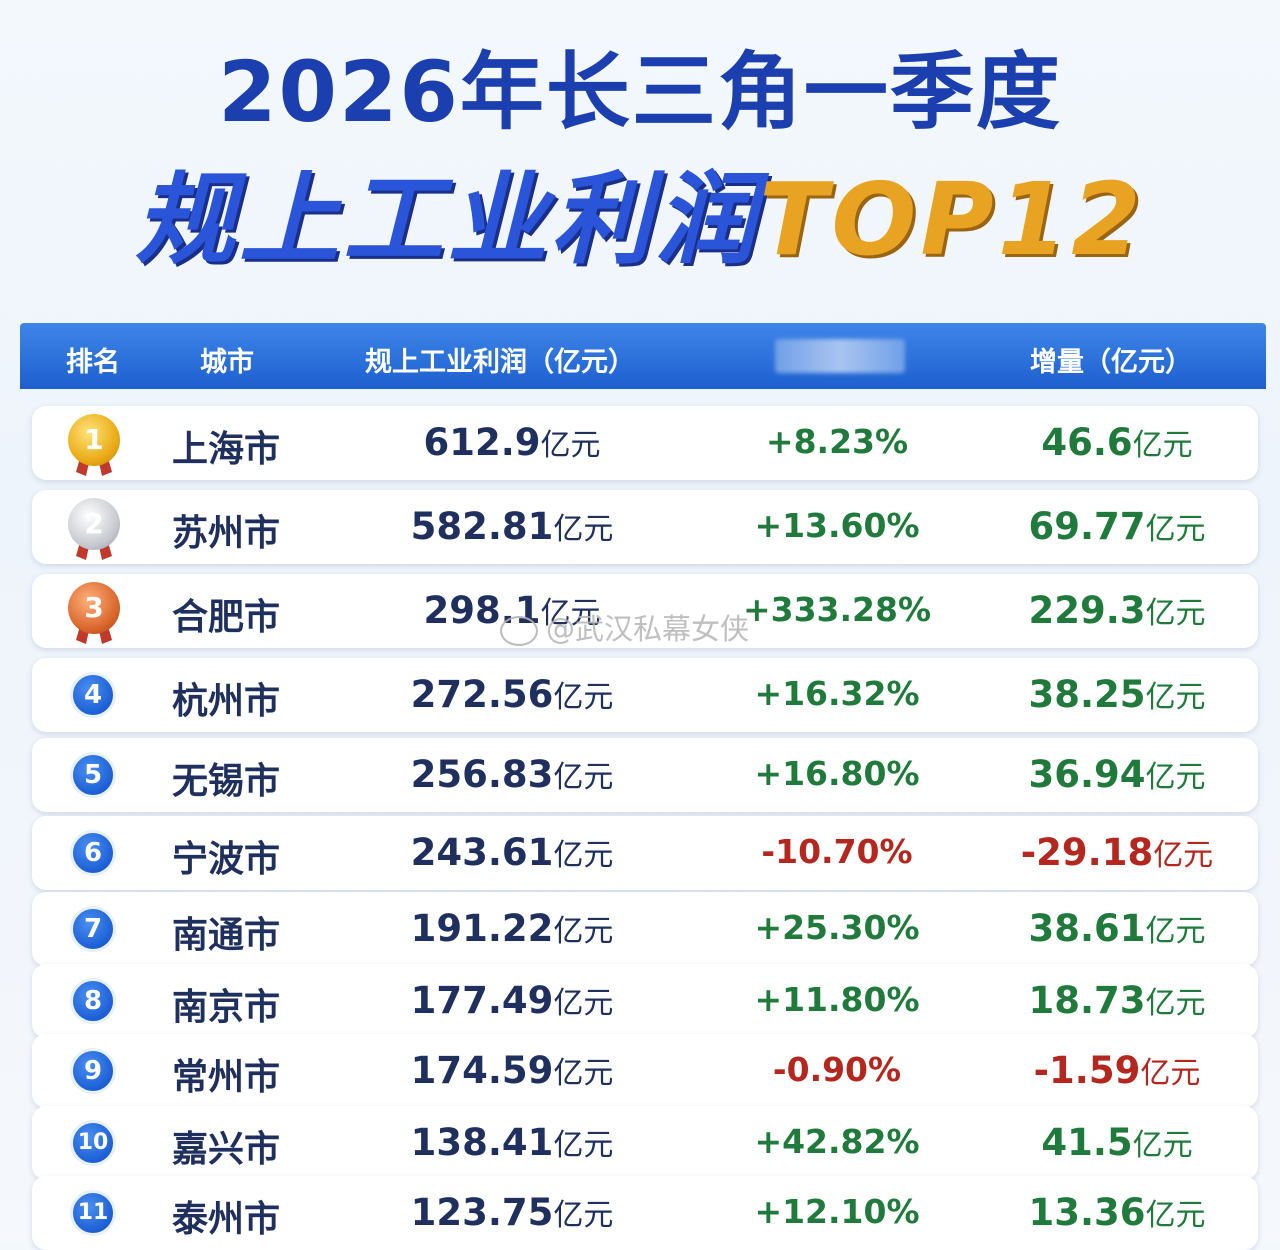 The width and height of the screenshot is (1280, 1250). Describe the element at coordinates (837, 773) in the screenshot. I see `growth-rate: +16.80%` at that location.